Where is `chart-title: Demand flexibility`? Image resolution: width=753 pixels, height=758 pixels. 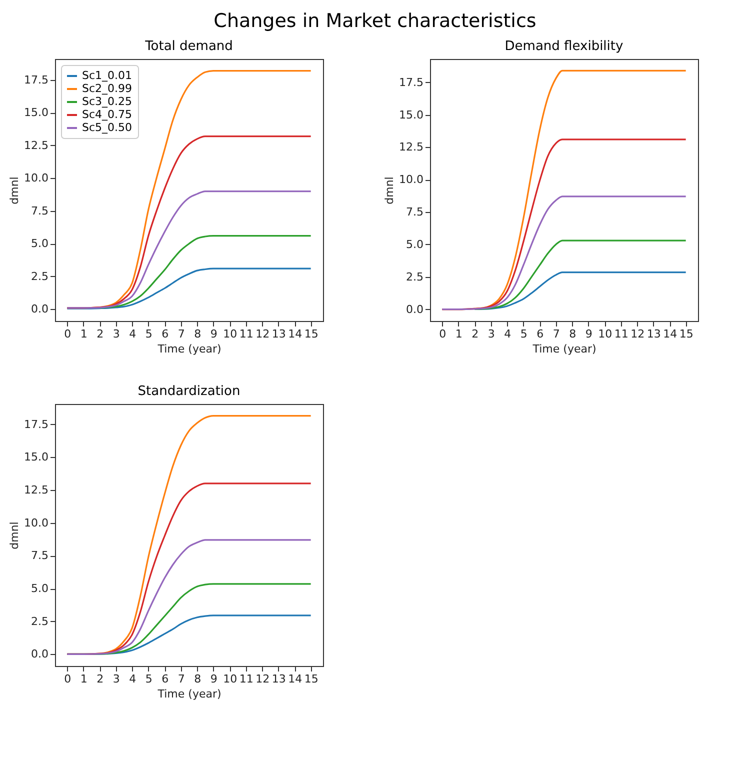
chart-title: Demand flexibility is located at coordinates (564, 46).